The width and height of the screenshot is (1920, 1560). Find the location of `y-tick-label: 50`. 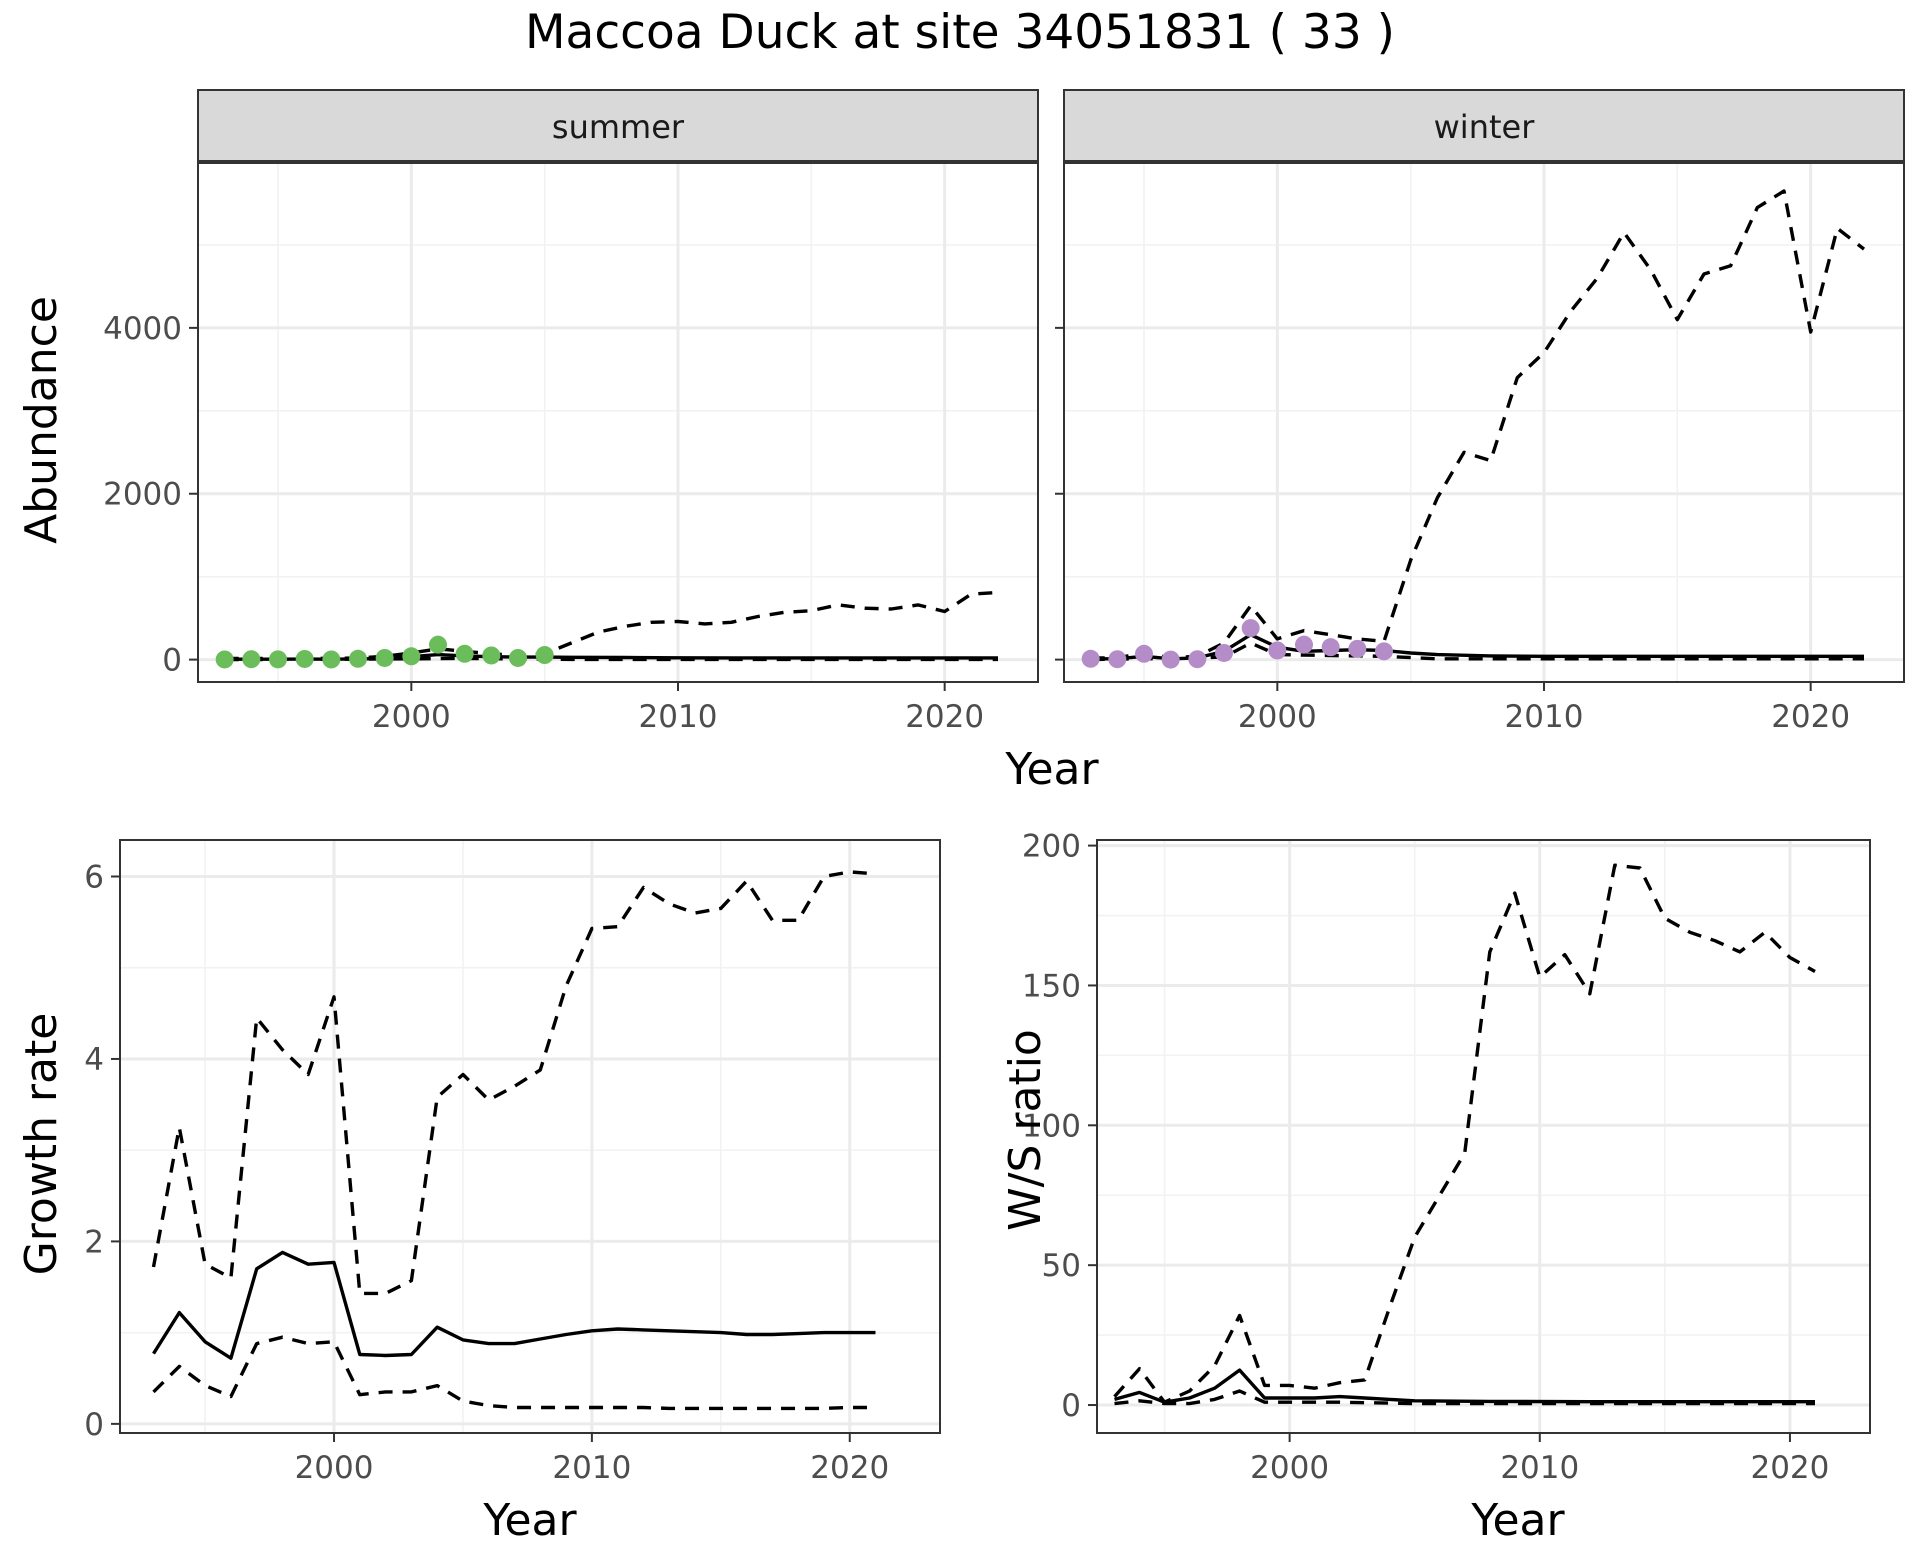

y-tick-label: 50 is located at coordinates (1061, 1266).